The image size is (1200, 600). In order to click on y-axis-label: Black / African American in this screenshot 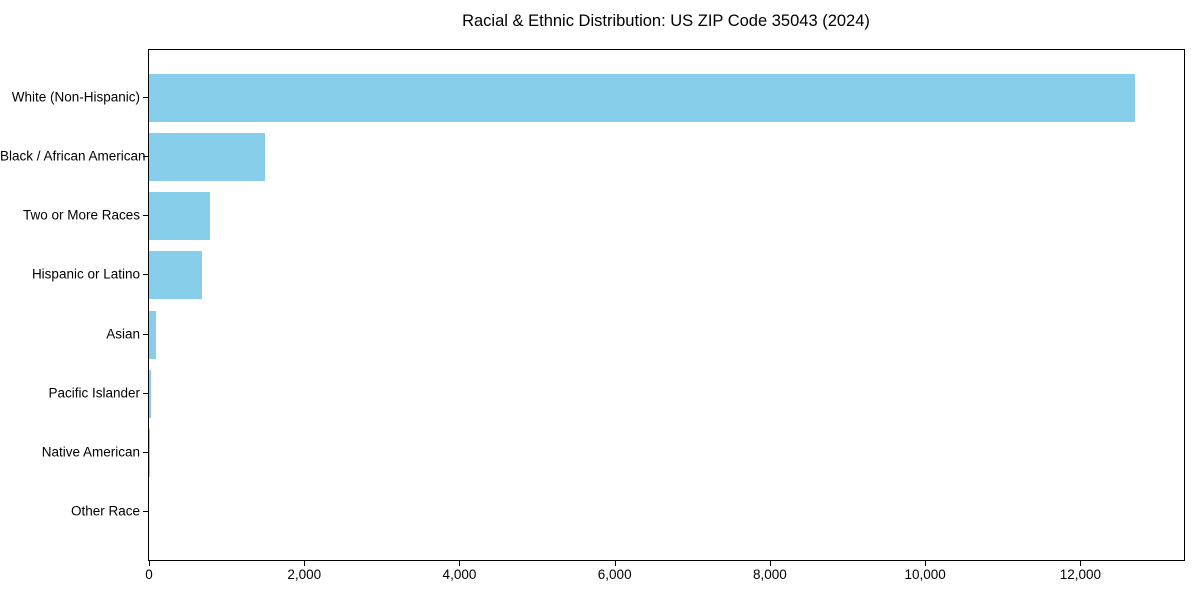, I will do `click(73, 156)`.